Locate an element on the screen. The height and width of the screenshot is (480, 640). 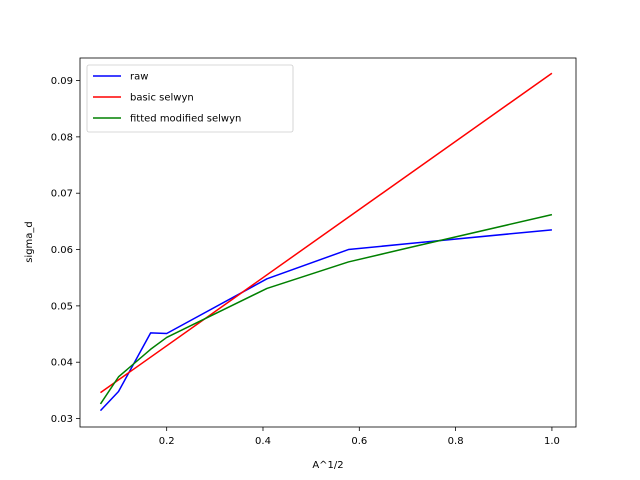
x-axis-label: A^1/2 is located at coordinates (327, 465).